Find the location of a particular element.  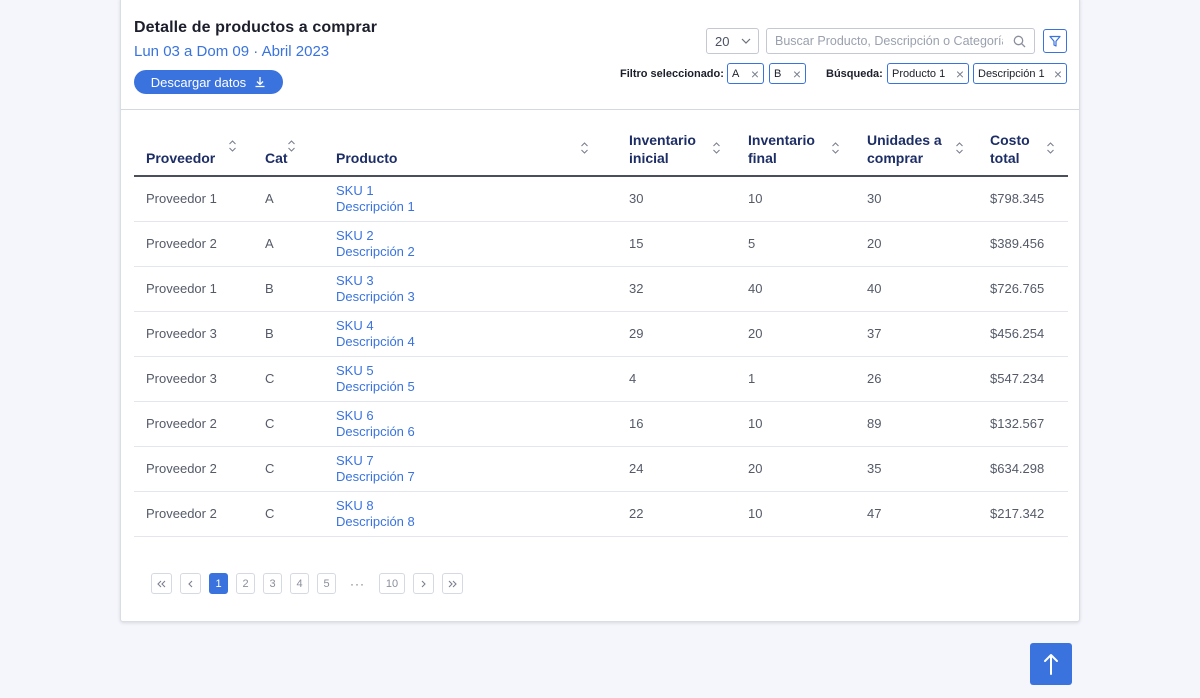

page-button: 3 is located at coordinates (272, 583).